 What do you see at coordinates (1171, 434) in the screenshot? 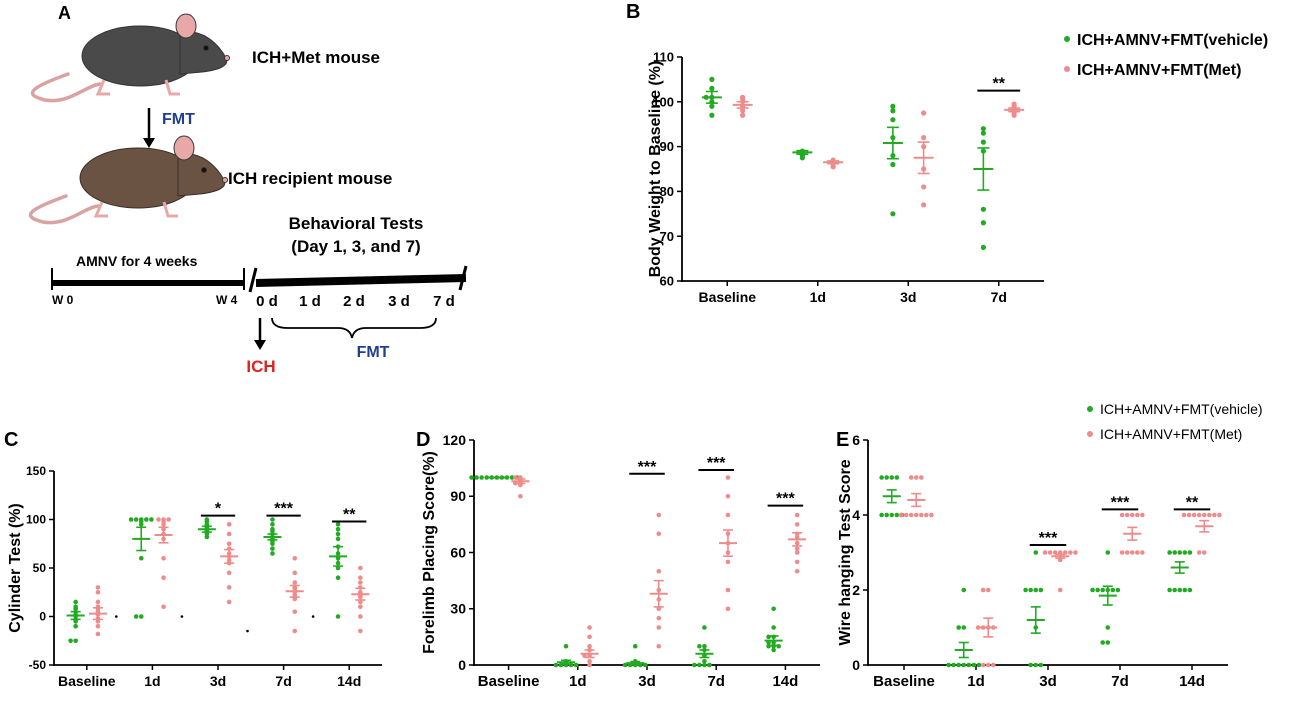
I see `legend-bottom-met-label: ICH+AMNV+FMT(Met)` at bounding box center [1171, 434].